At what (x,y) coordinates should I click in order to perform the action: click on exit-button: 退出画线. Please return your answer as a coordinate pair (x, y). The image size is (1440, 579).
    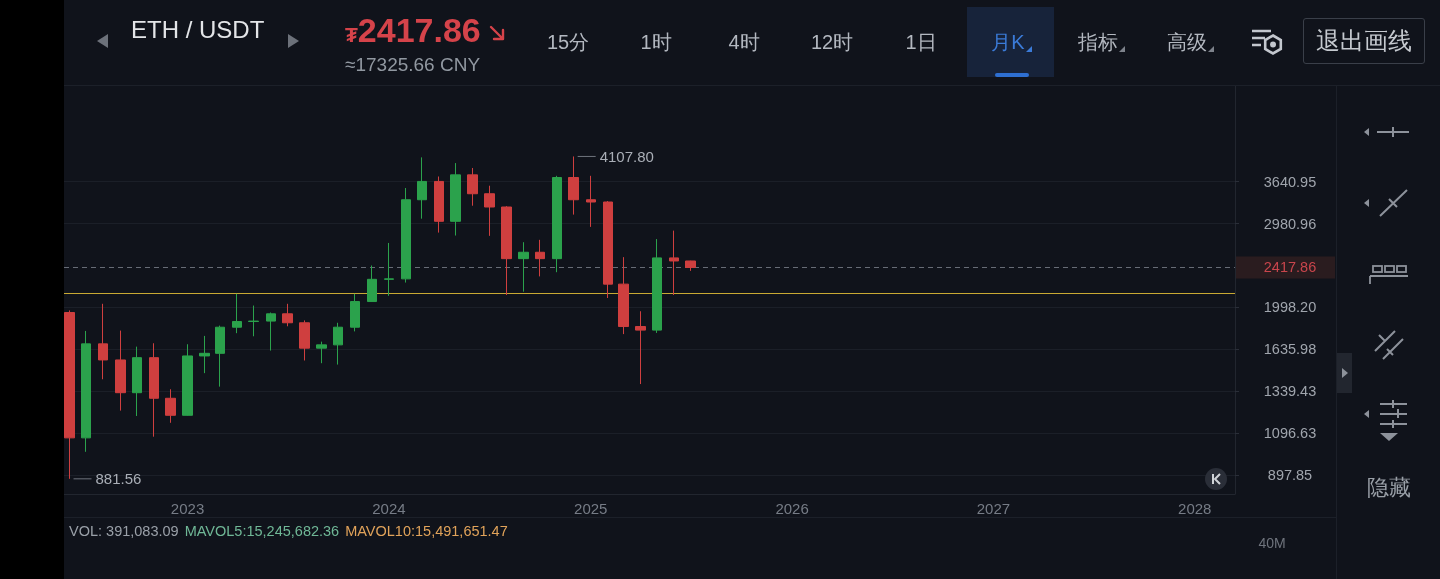
    Looking at the image, I should click on (1364, 41).